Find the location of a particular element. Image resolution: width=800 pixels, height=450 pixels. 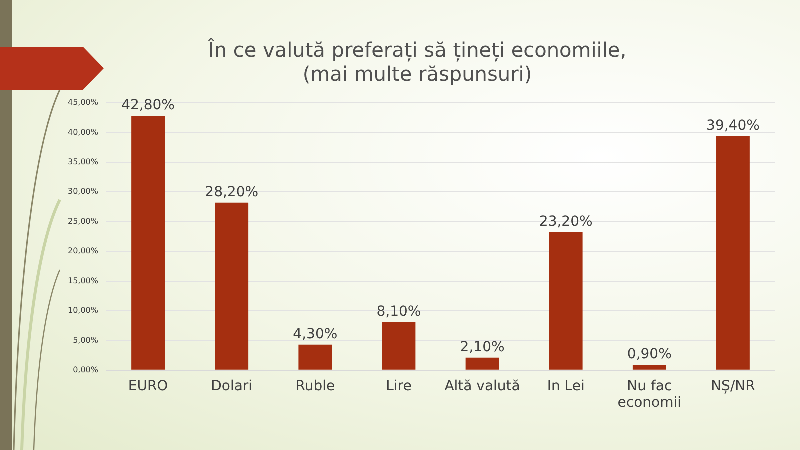

y-tick-label: 5,00% is located at coordinates (86, 340).